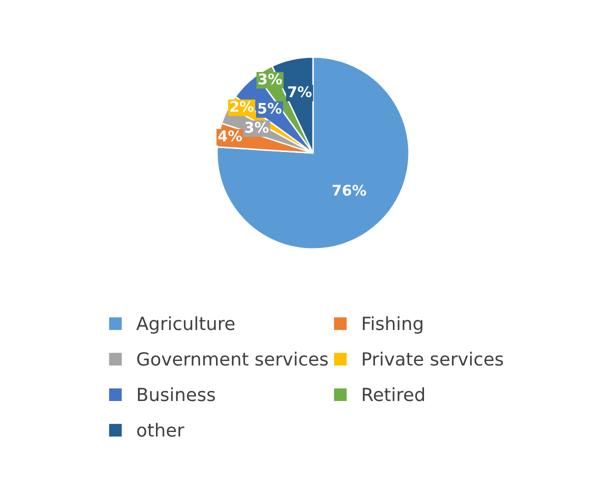  What do you see at coordinates (242, 106) in the screenshot?
I see `data-label: 2%` at bounding box center [242, 106].